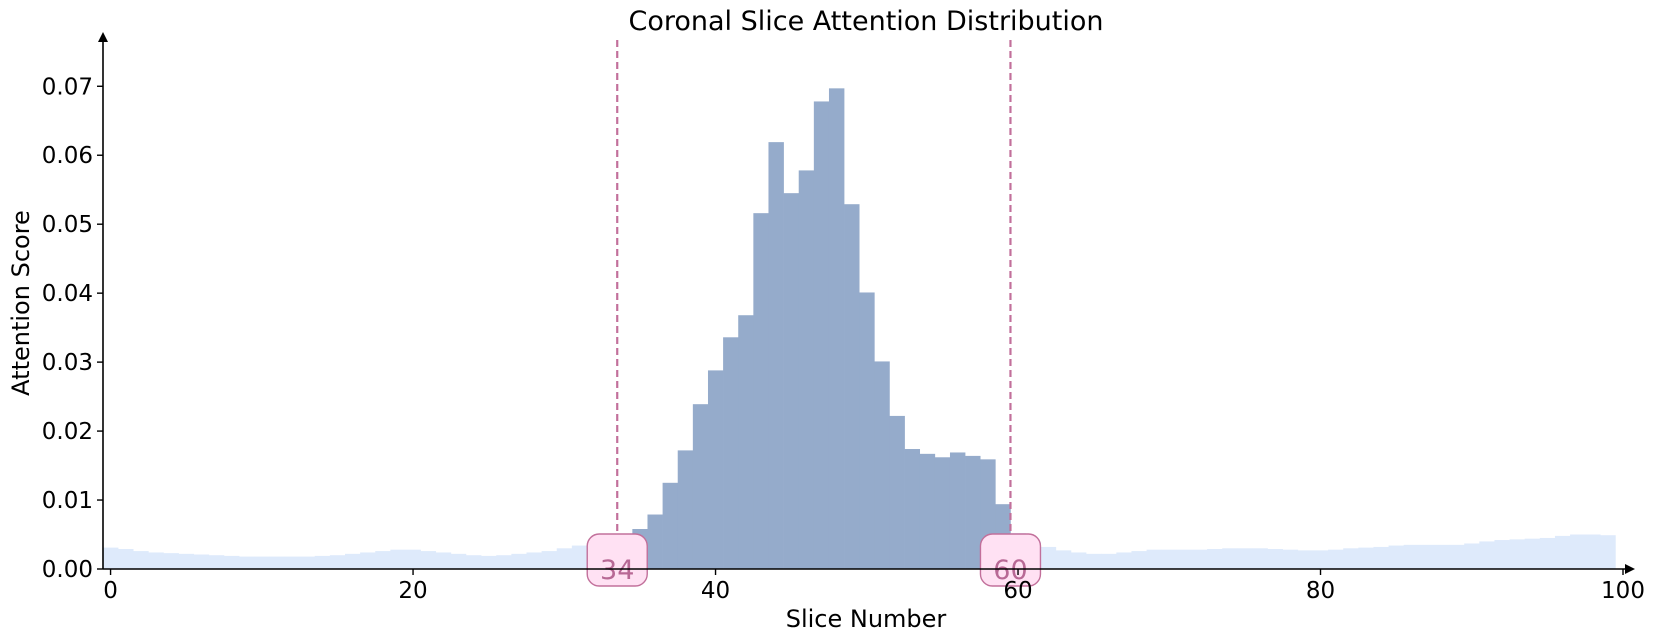  I want to click on x-tick-label-60: 60, so click(1017, 591).